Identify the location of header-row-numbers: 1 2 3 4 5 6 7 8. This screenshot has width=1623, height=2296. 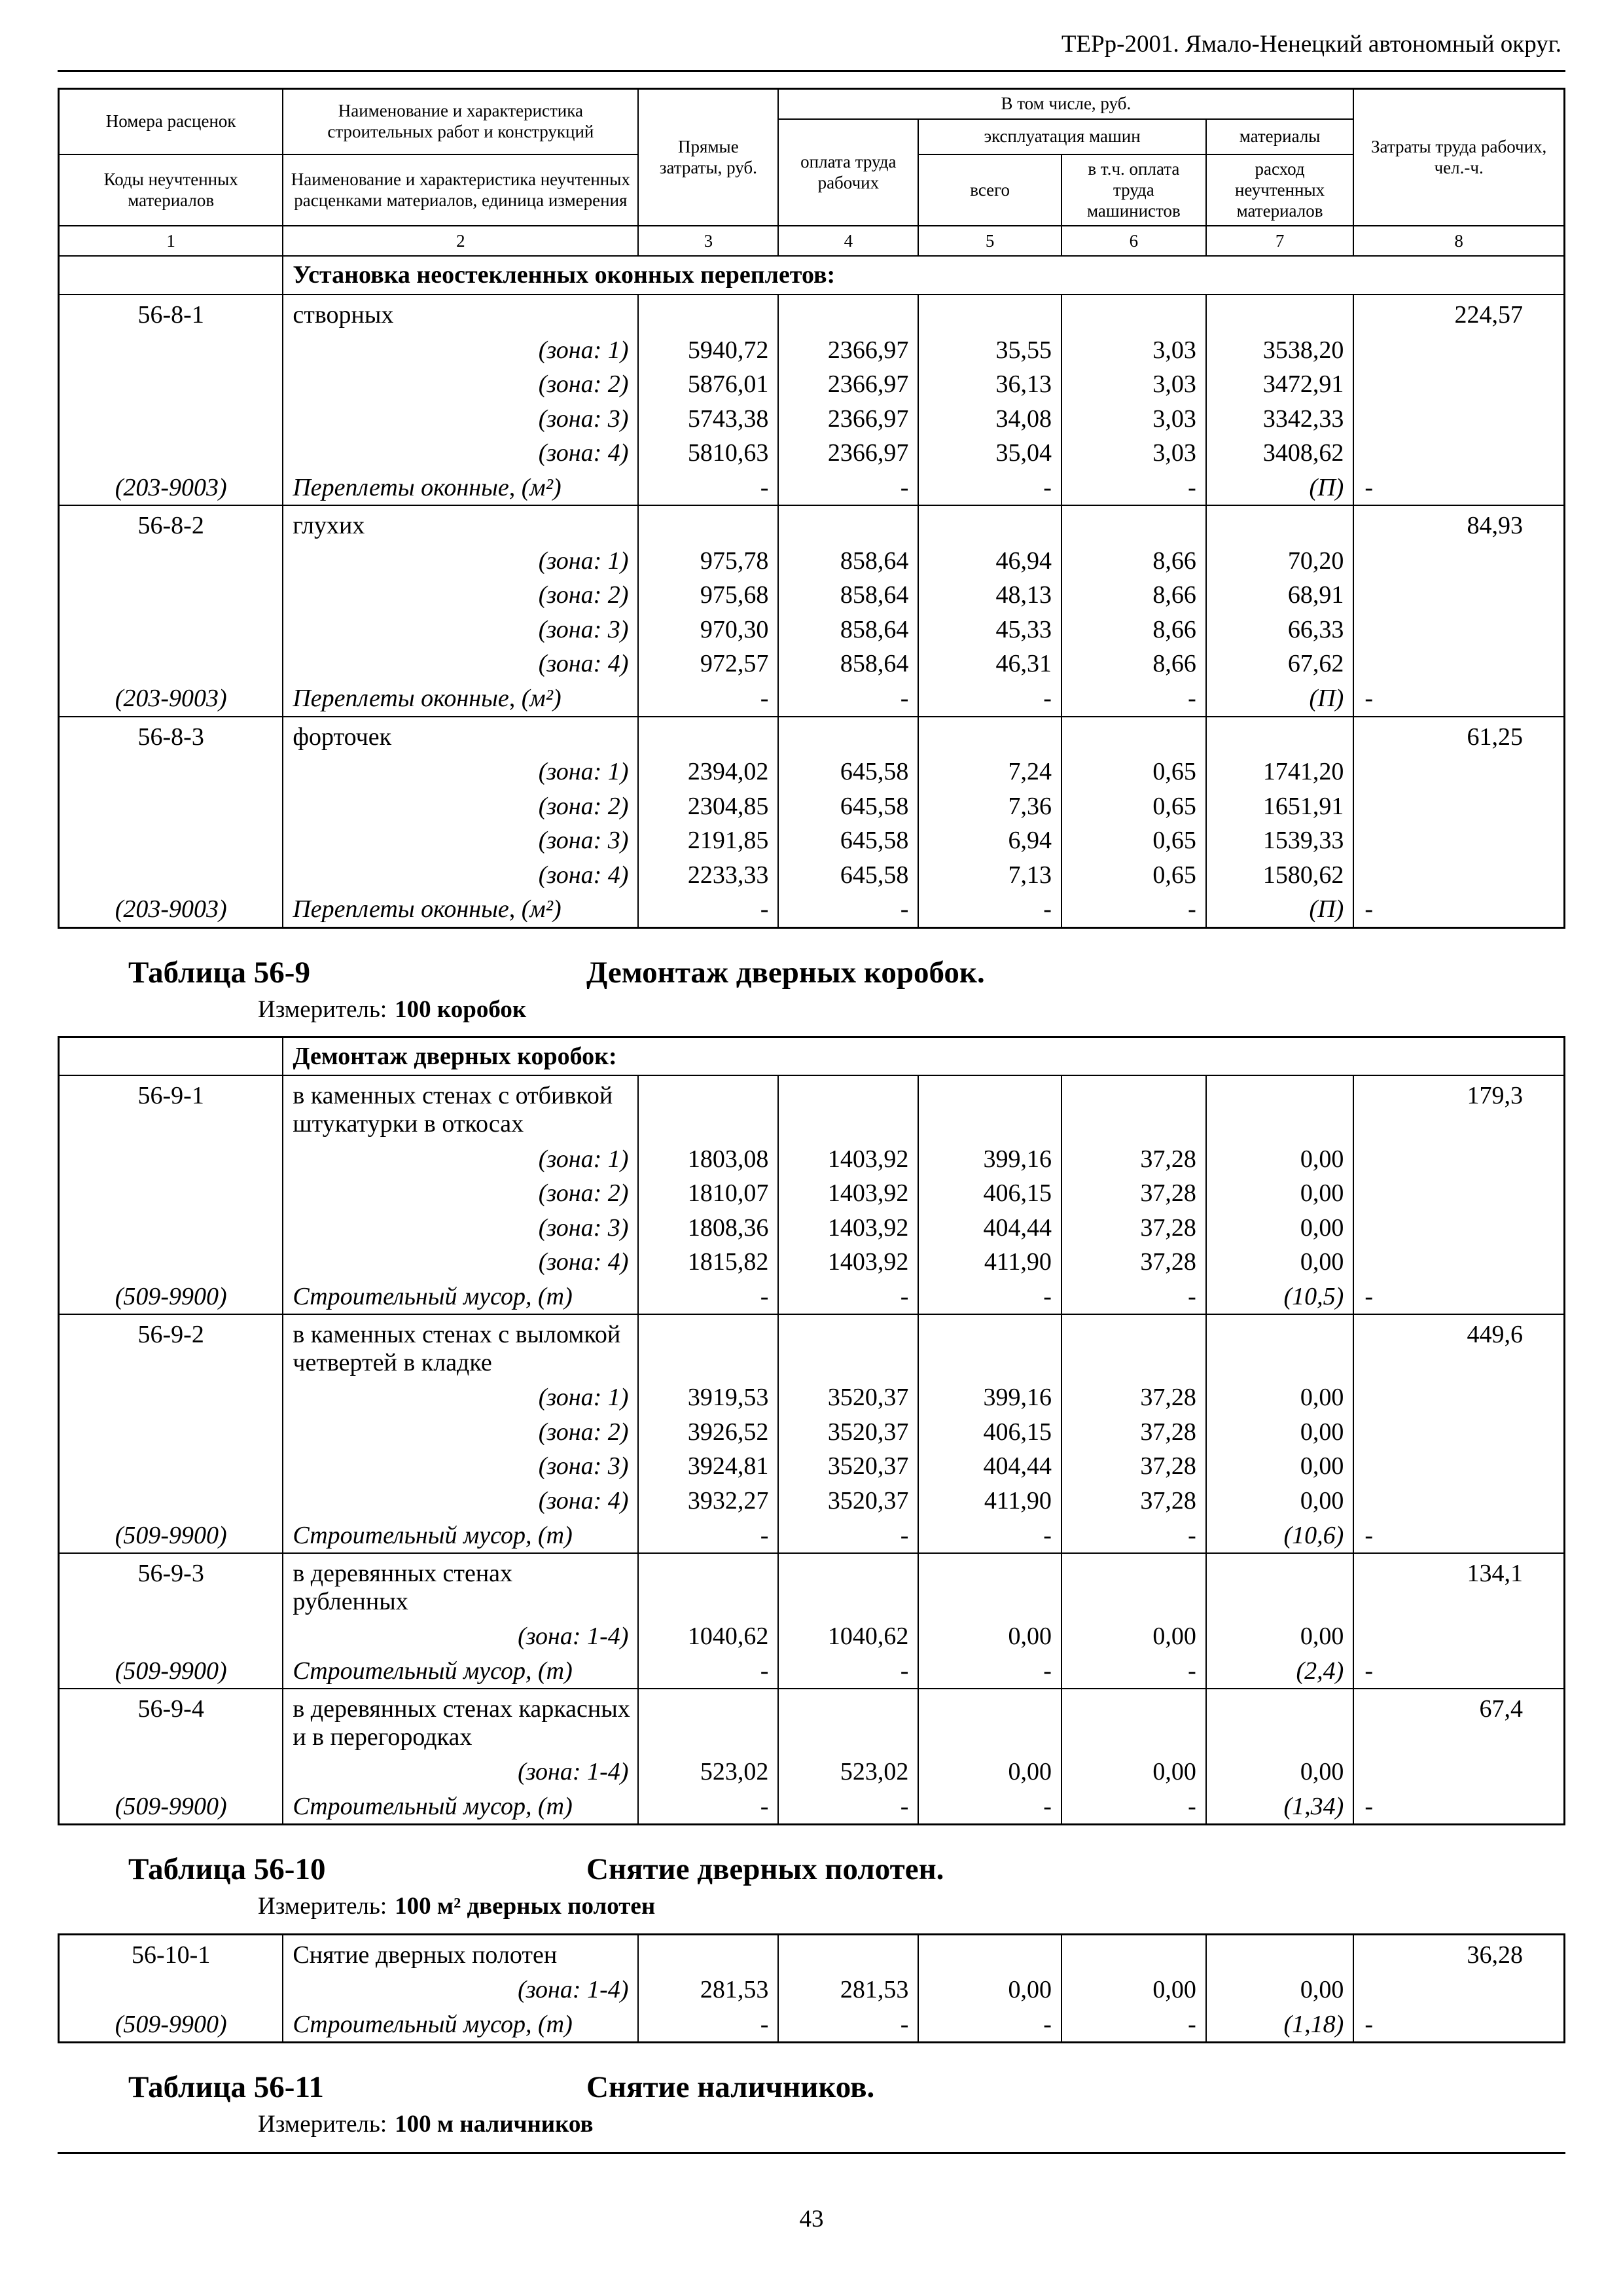
(811, 241).